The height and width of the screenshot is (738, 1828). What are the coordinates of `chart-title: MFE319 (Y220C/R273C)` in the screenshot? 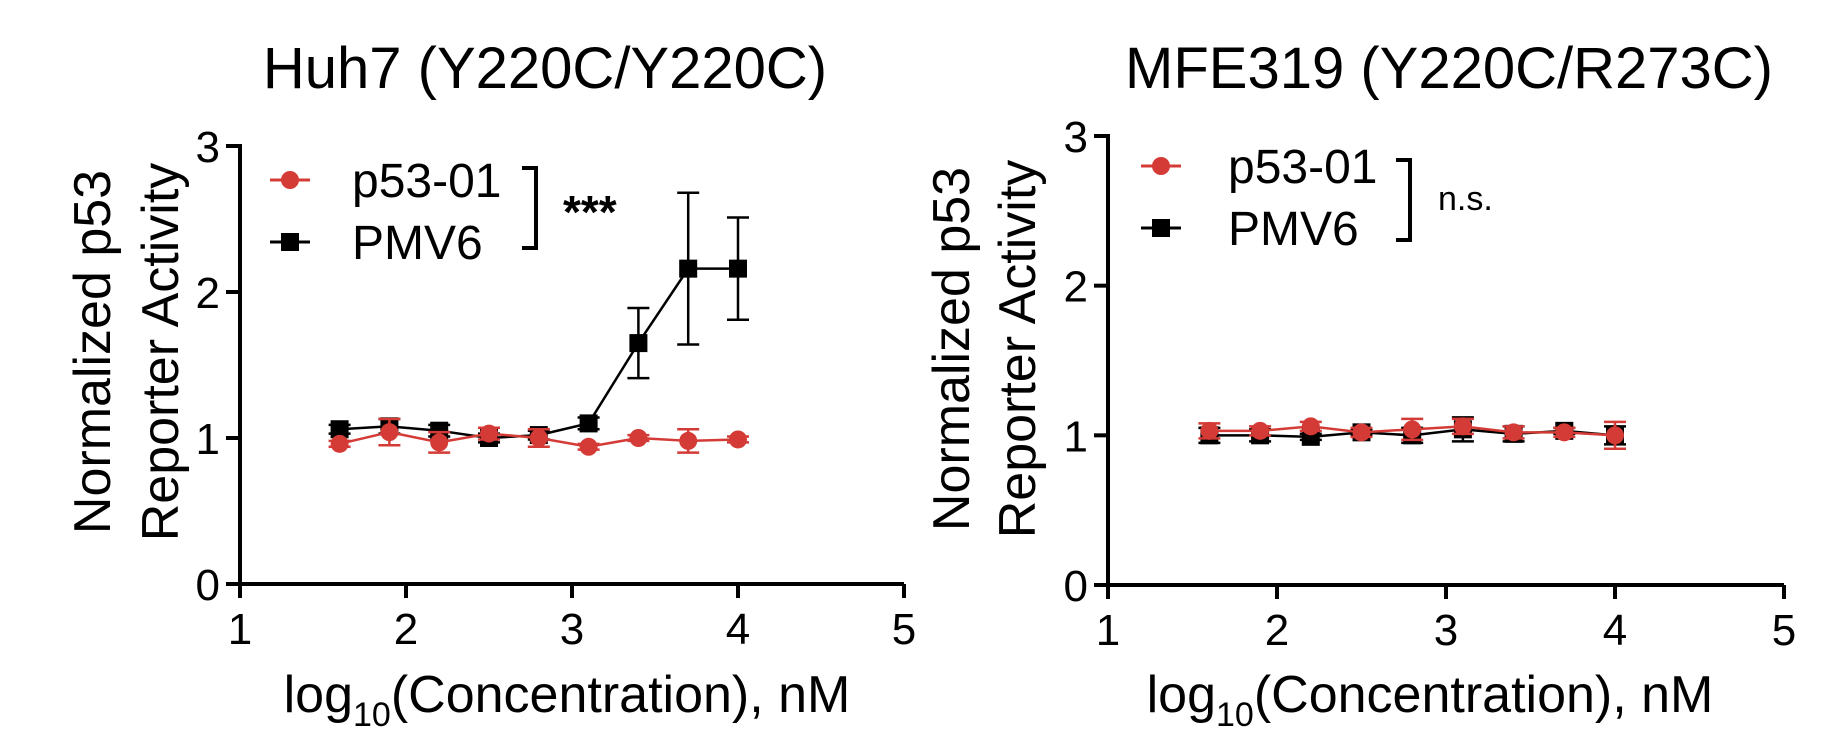 It's located at (1449, 68).